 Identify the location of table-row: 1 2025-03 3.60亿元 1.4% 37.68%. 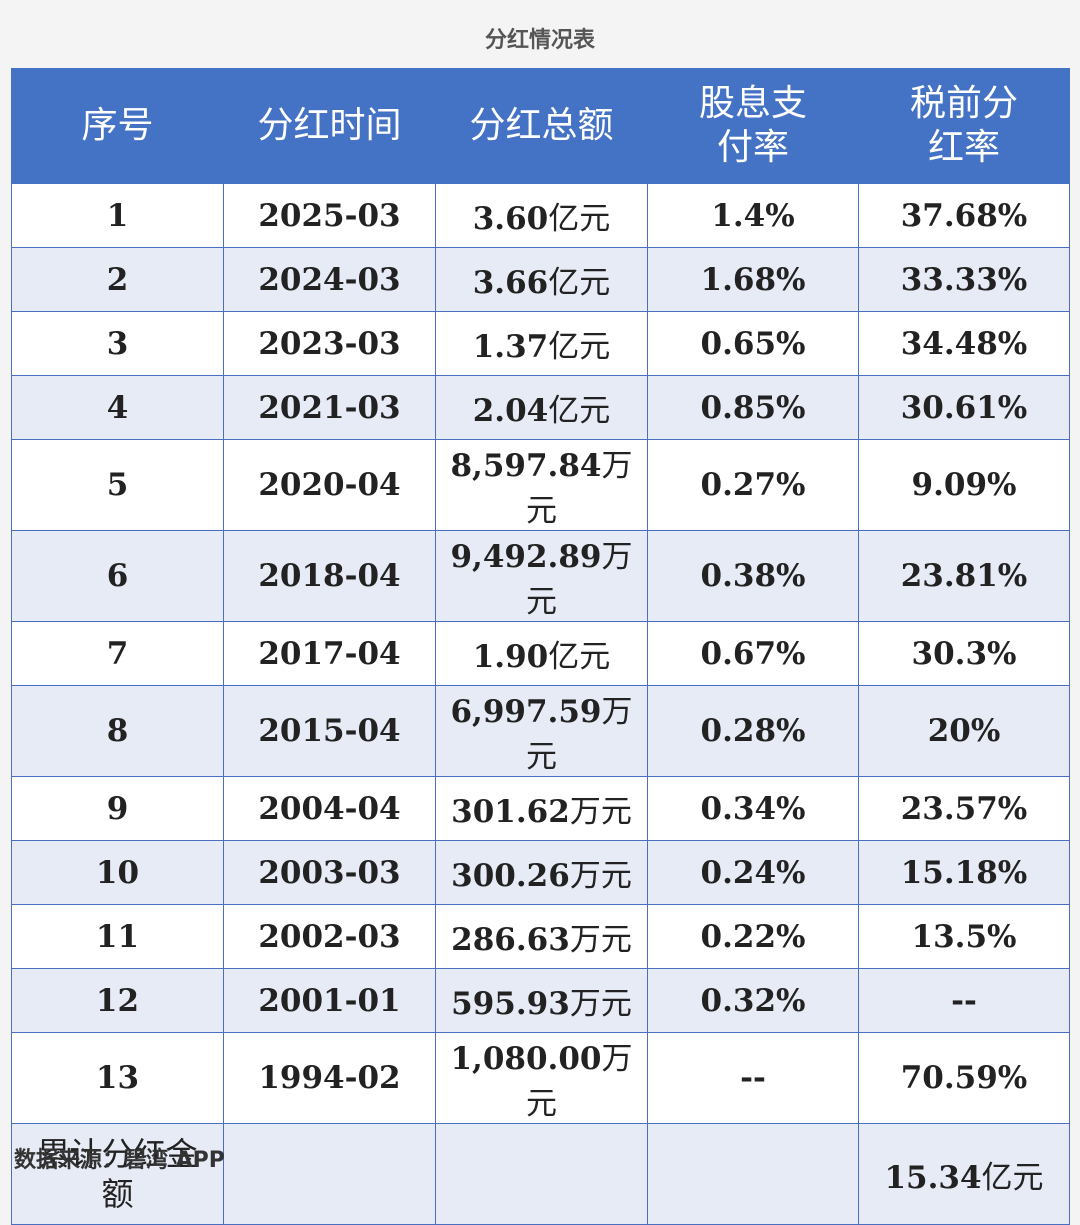
(540, 215).